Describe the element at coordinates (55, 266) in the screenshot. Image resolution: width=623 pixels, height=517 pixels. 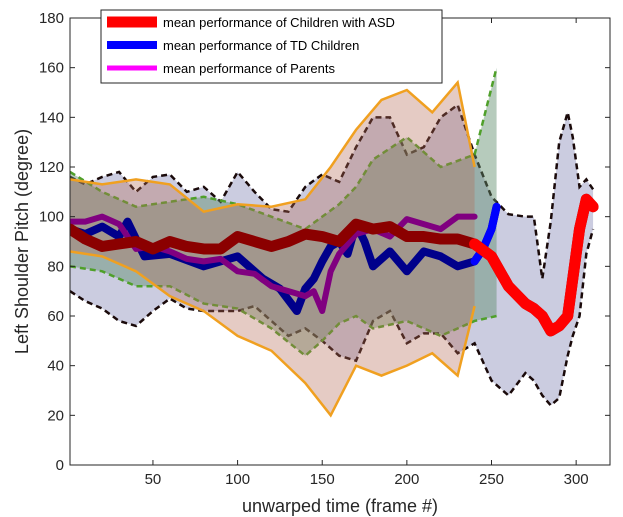
I see `y-tick-label: 80` at that location.